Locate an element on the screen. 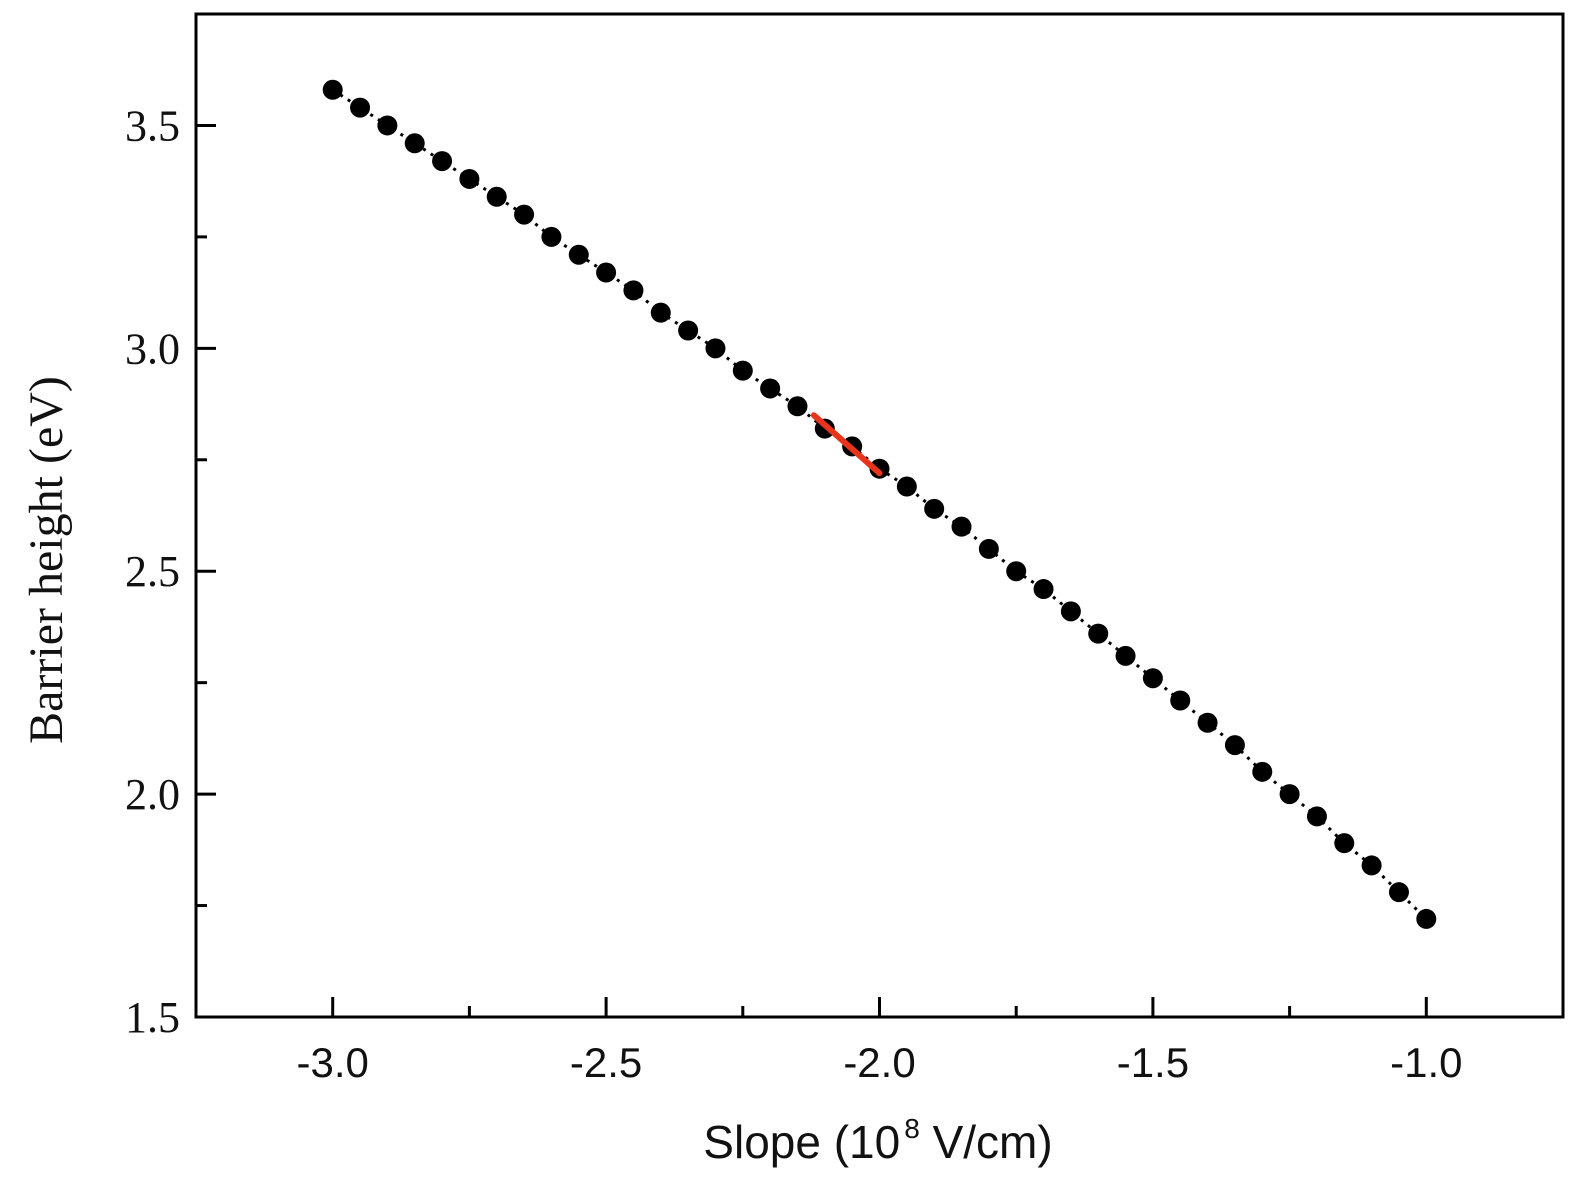 This screenshot has width=1580, height=1196. y-tick-label: 2.0 is located at coordinates (152, 794).